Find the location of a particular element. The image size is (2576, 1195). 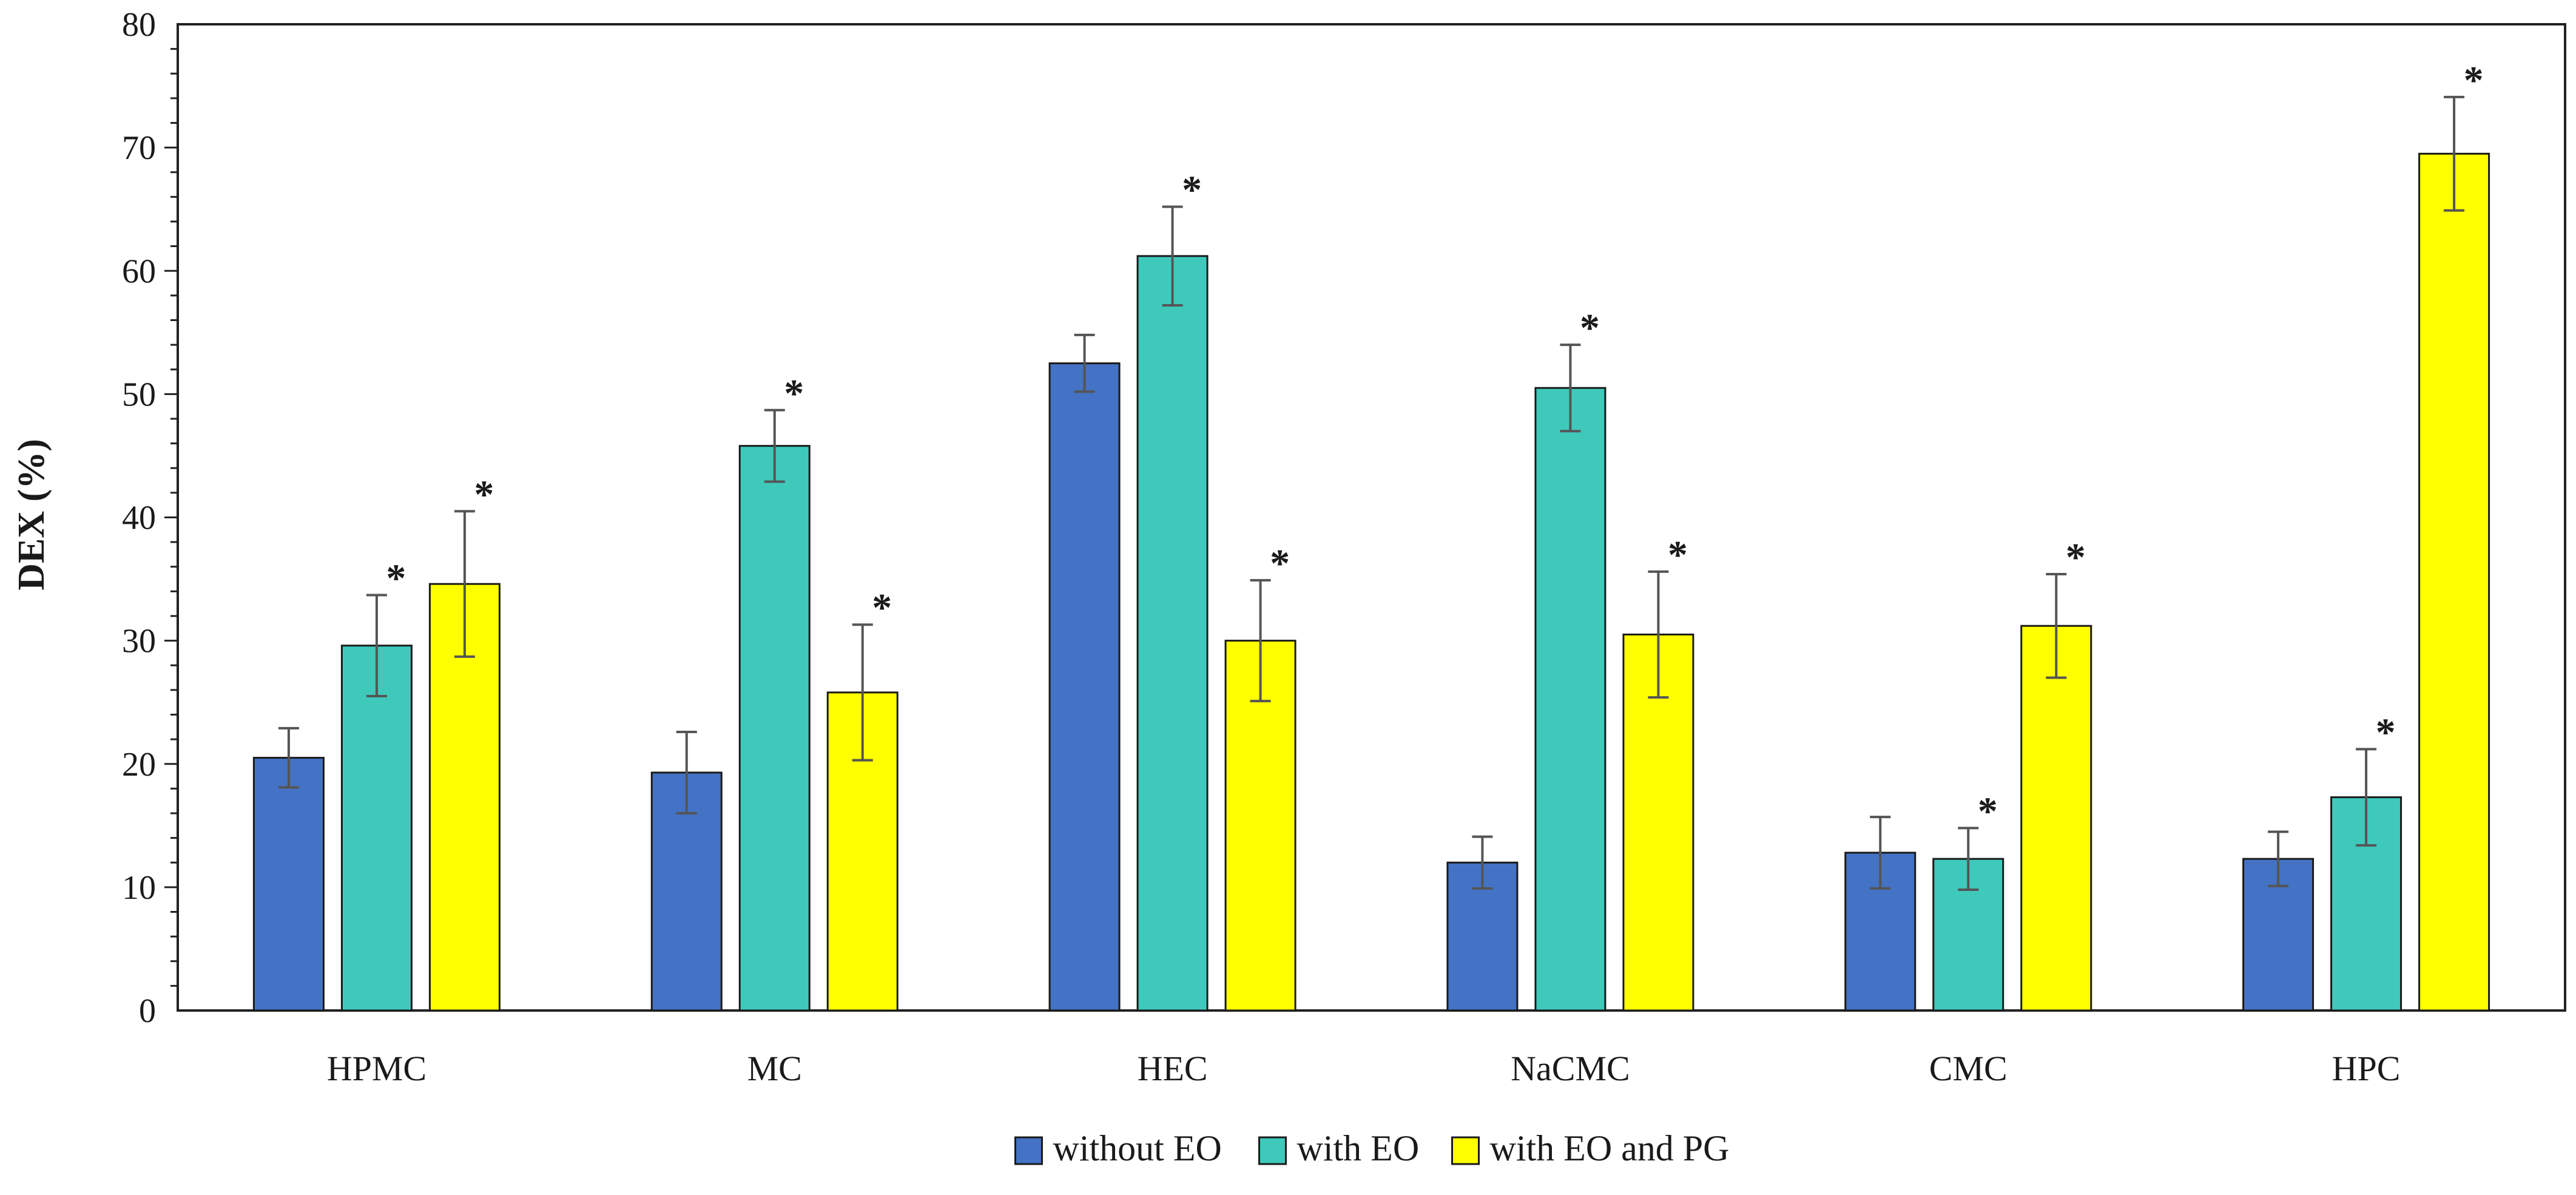

x-tick-label: HEC is located at coordinates (1173, 1068).